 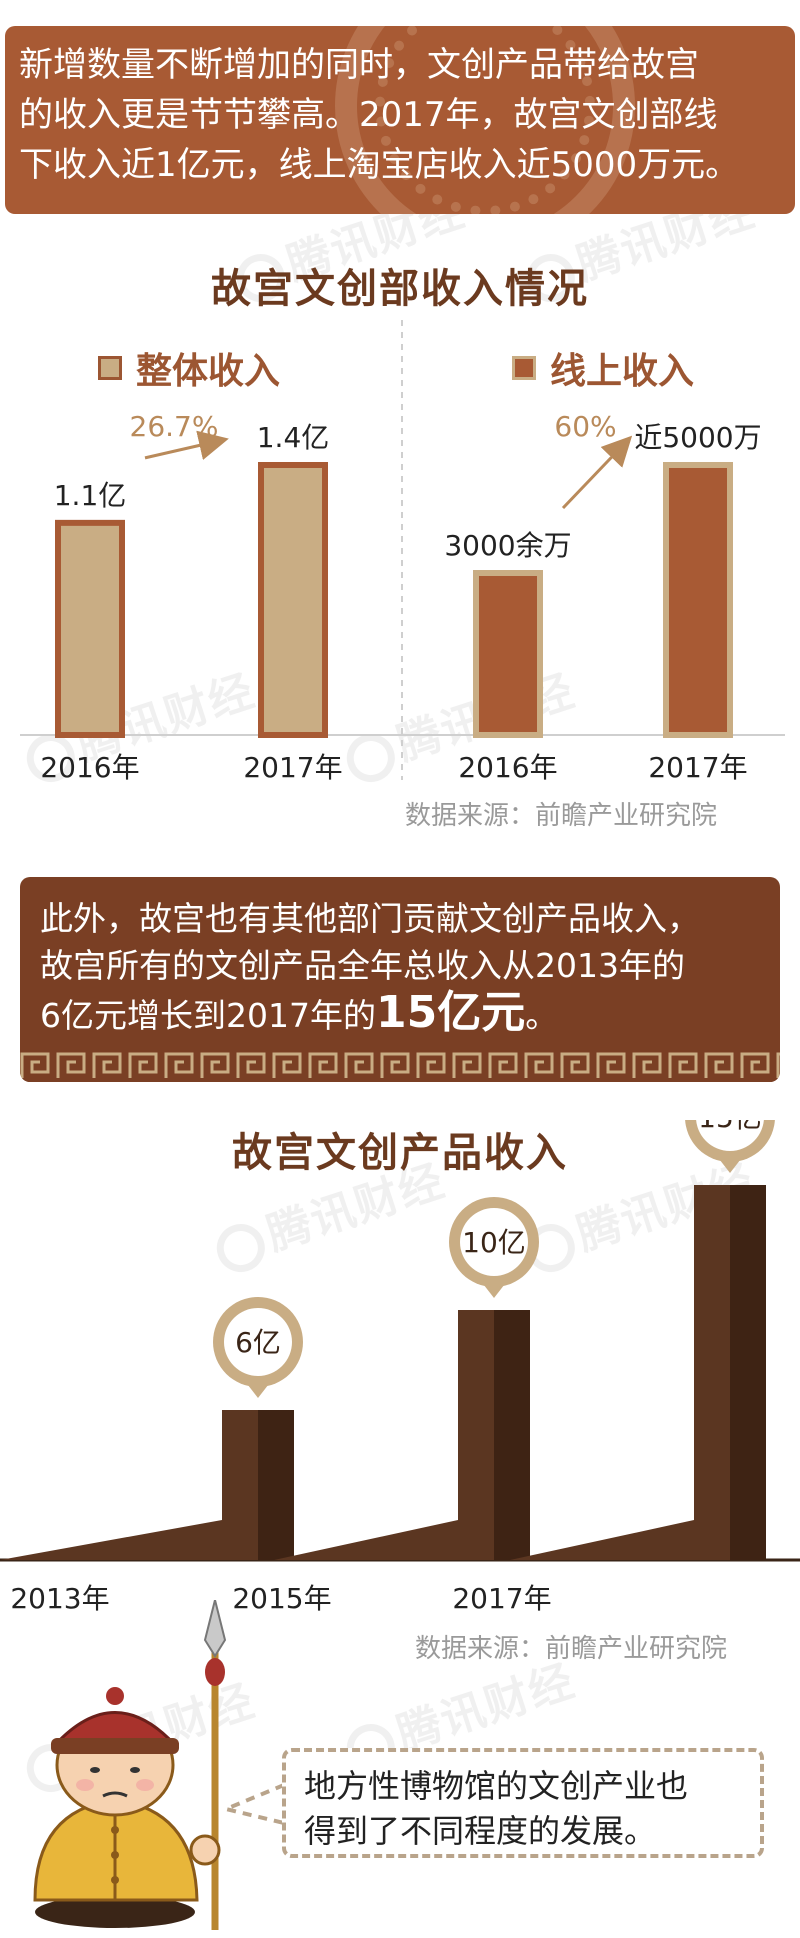 What do you see at coordinates (507, 545) in the screenshot?
I see `bar-value-label: 3000余万` at bounding box center [507, 545].